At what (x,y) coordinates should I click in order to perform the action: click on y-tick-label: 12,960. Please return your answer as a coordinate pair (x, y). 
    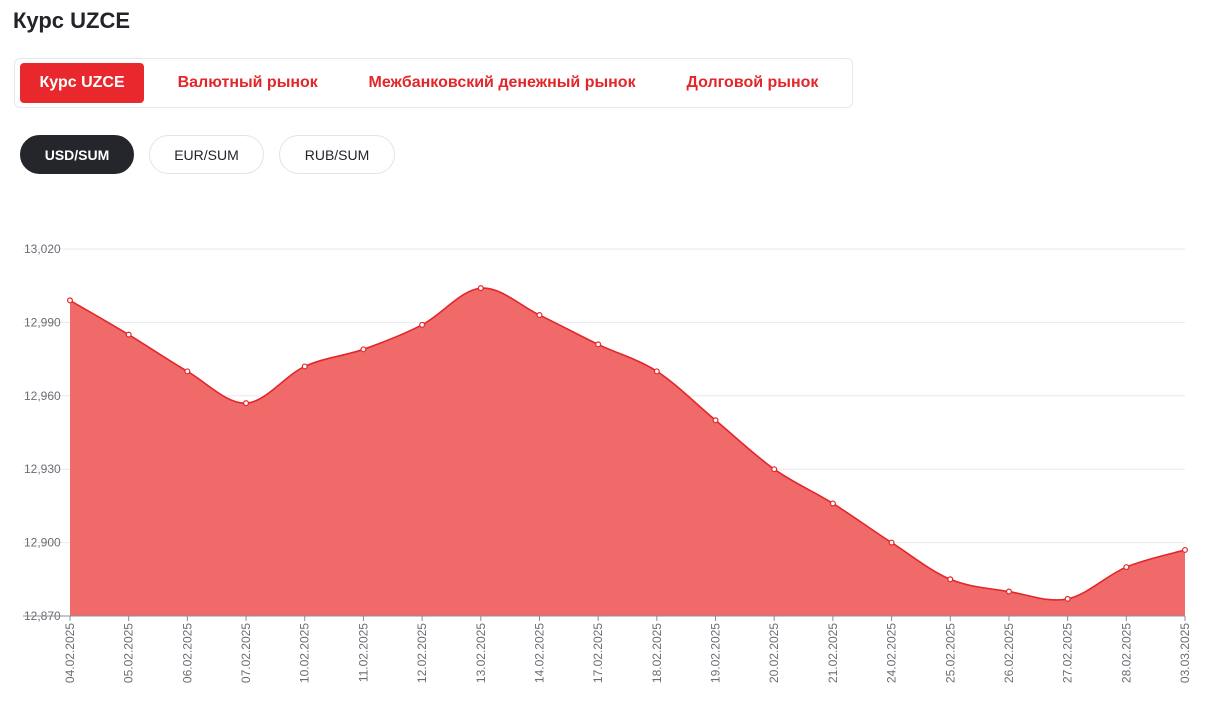
    Looking at the image, I should click on (42, 396).